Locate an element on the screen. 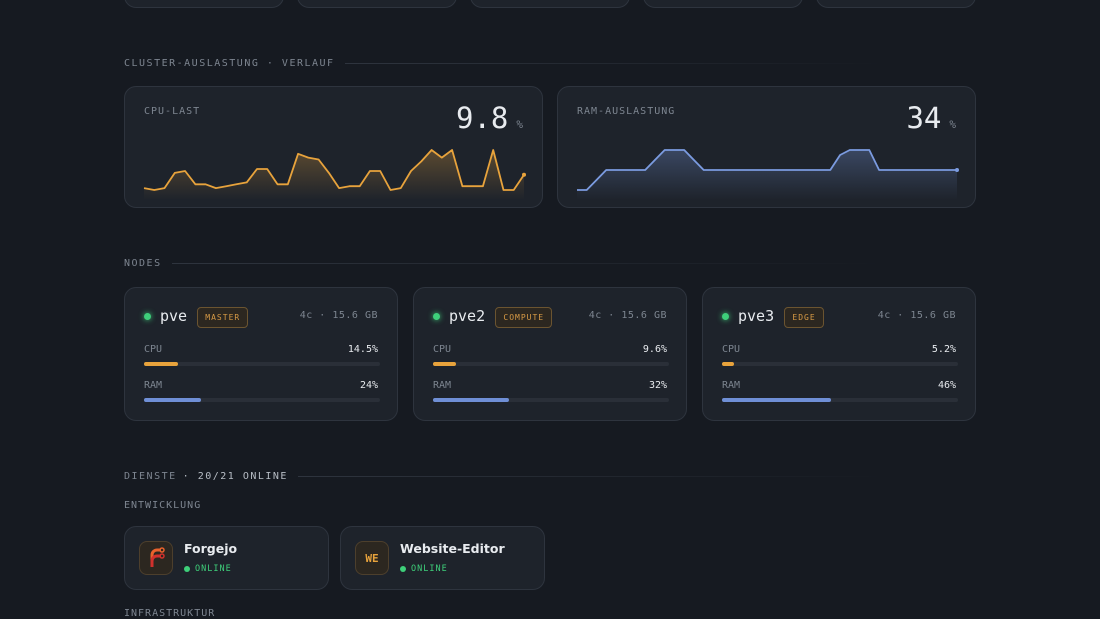 This screenshot has width=1100, height=619. role-badge: MASTER is located at coordinates (223, 317).